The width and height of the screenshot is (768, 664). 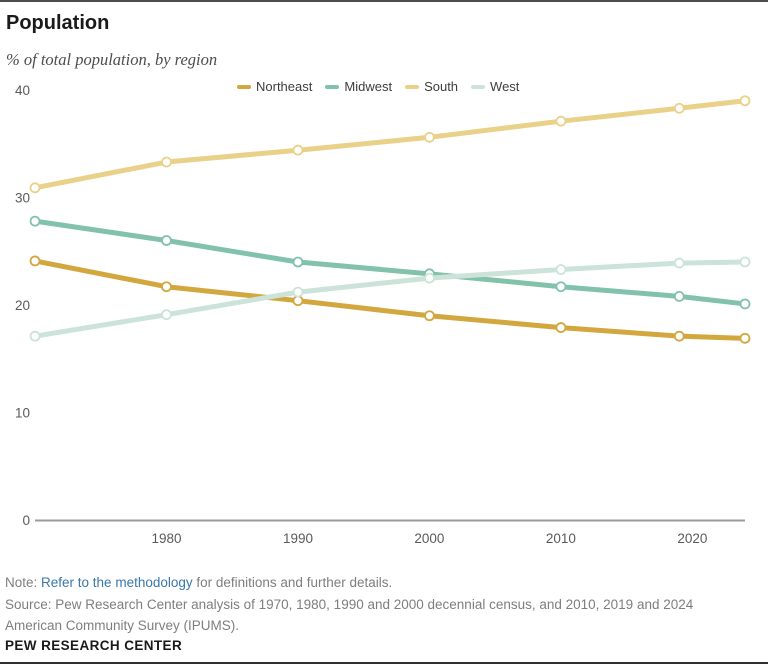 I want to click on legend: Northeast Midwest South West, so click(x=378, y=86).